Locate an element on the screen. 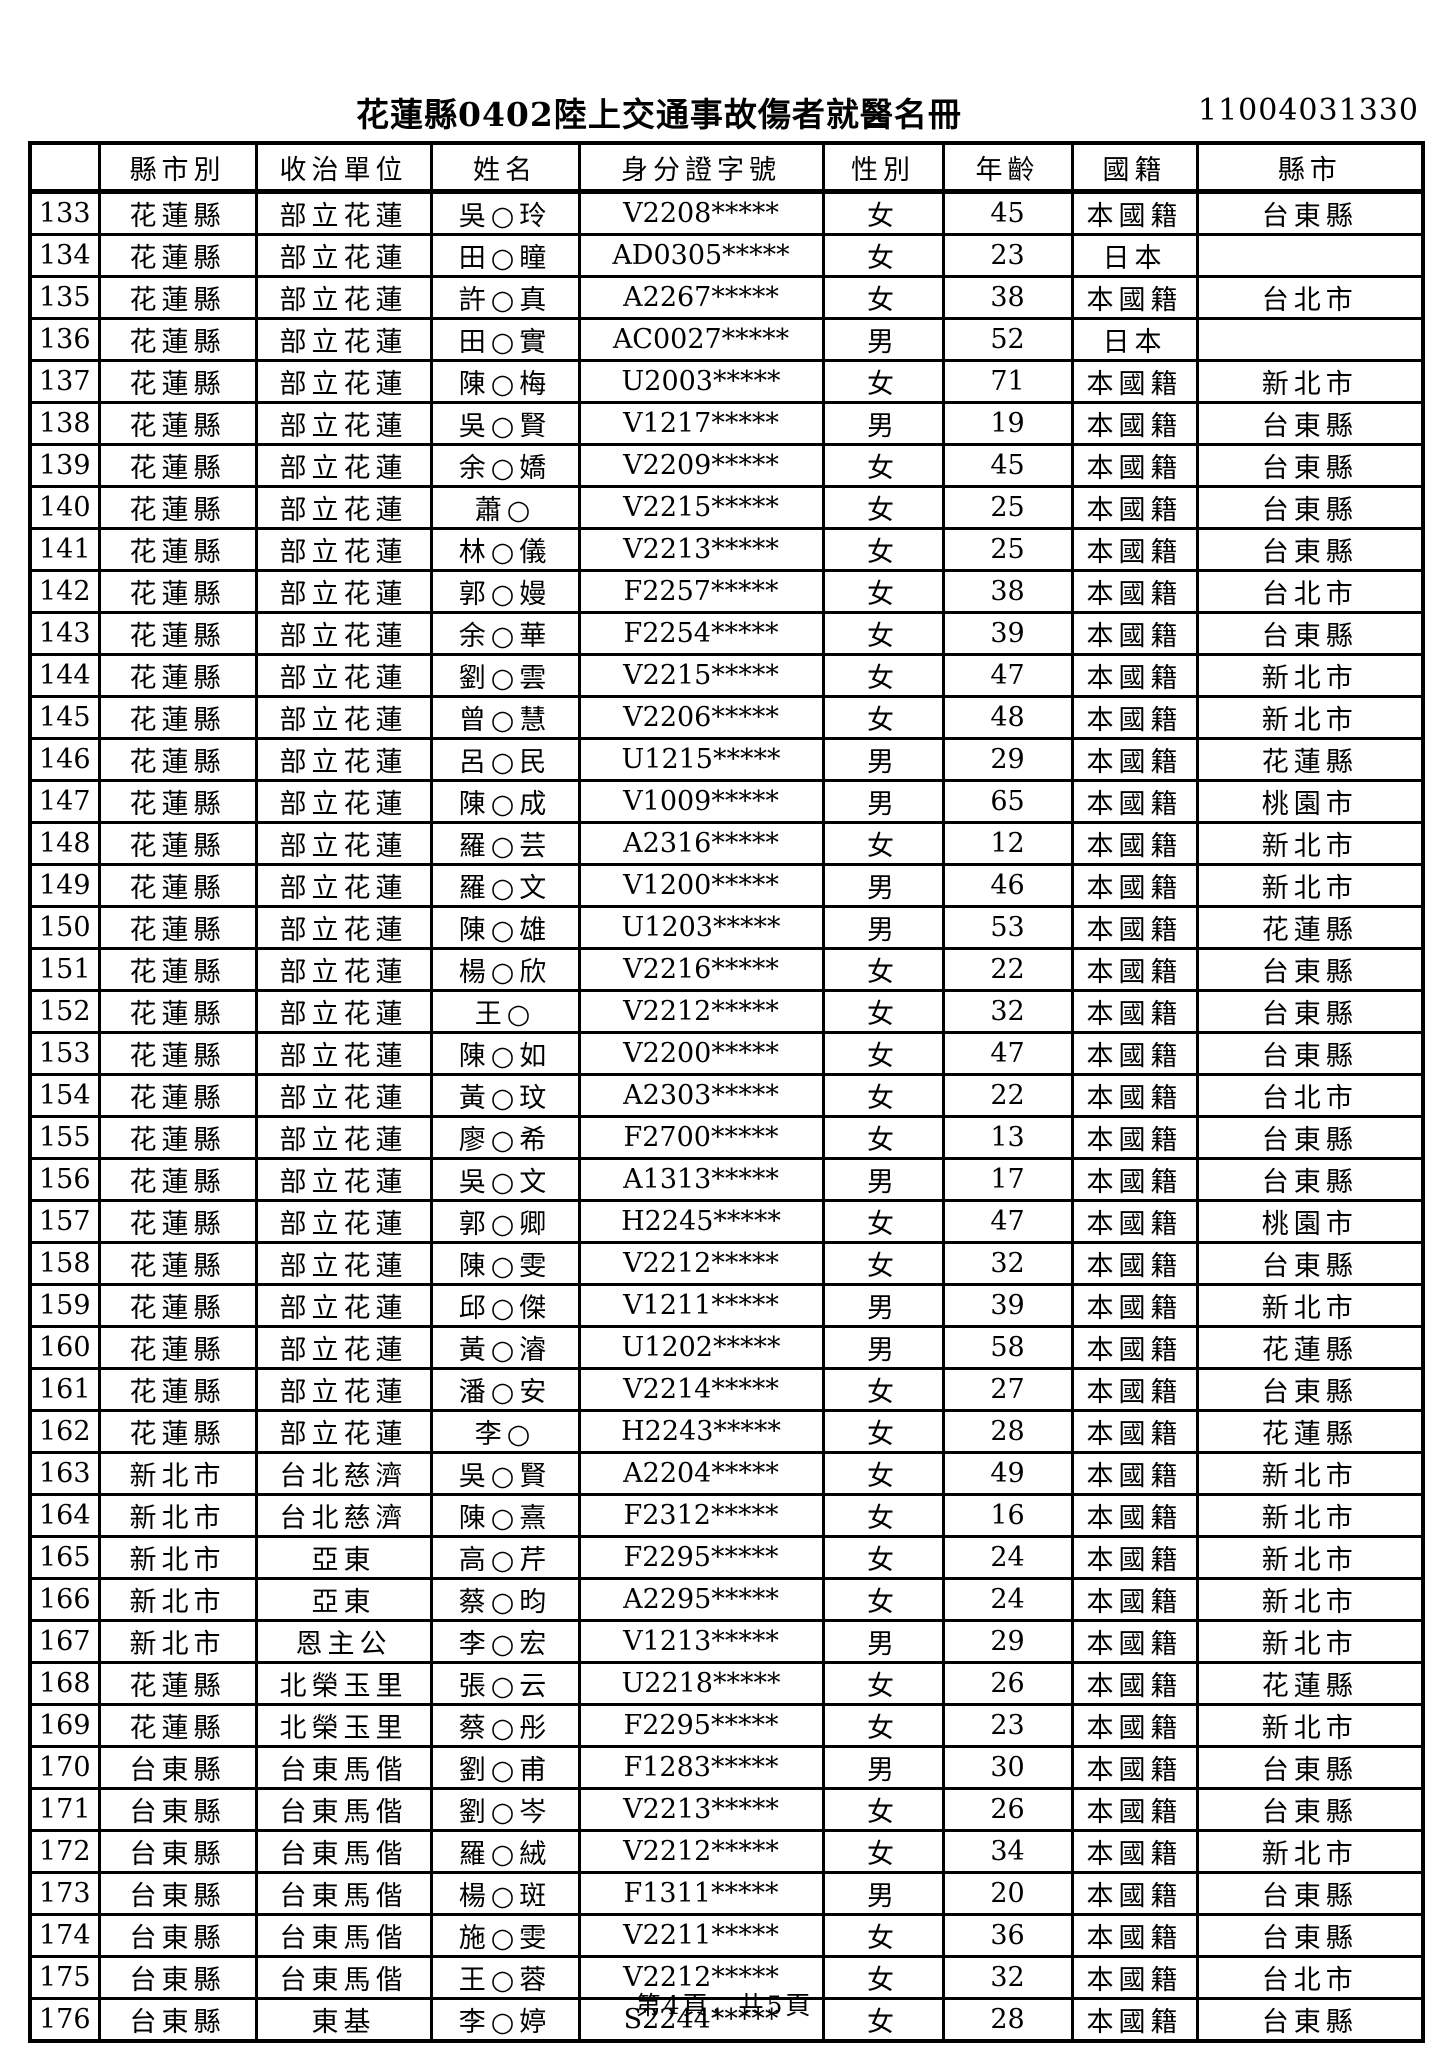  table-cell: 139 is located at coordinates (64, 465).